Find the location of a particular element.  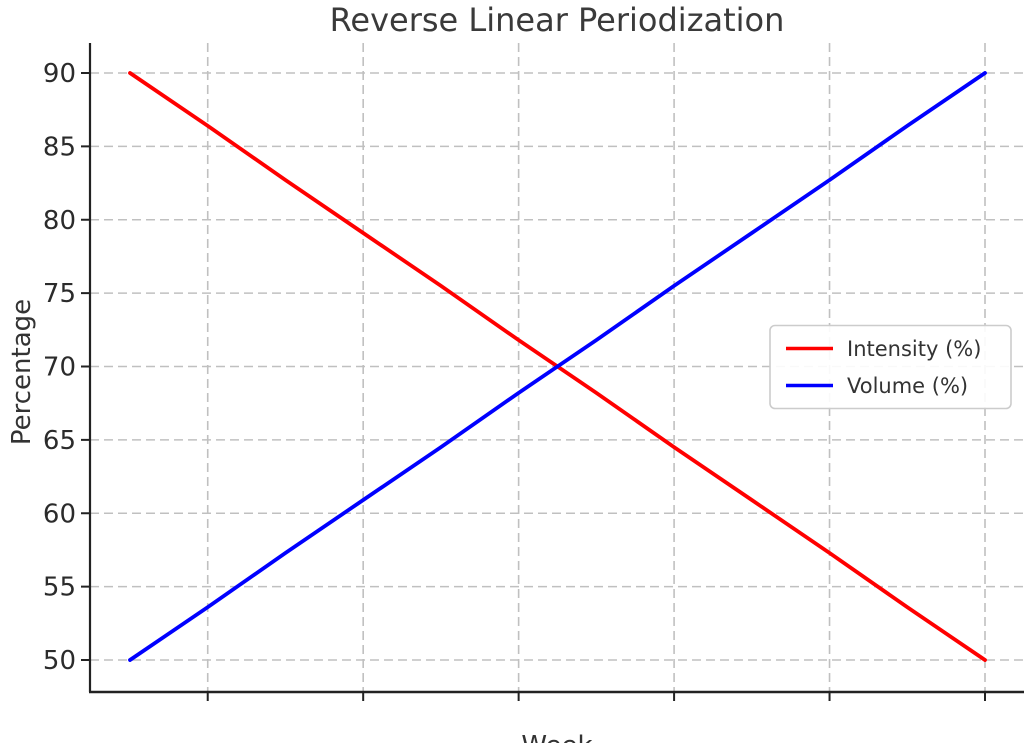

legend-label: Volume (%) is located at coordinates (907, 386).